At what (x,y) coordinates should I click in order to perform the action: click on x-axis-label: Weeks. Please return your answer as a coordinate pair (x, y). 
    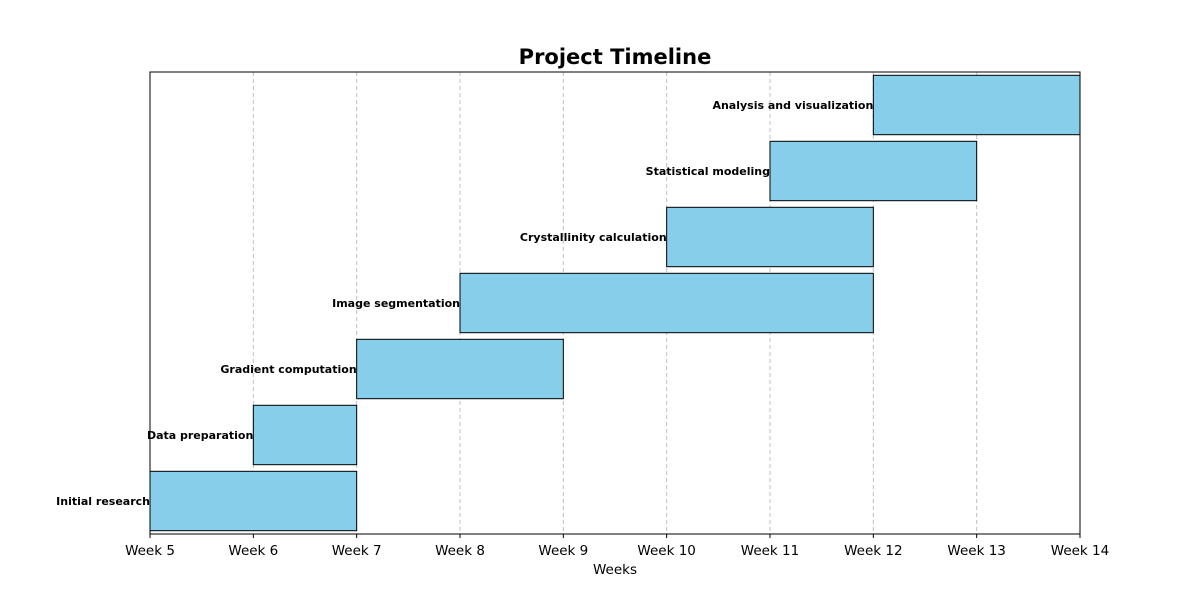
    Looking at the image, I should click on (615, 570).